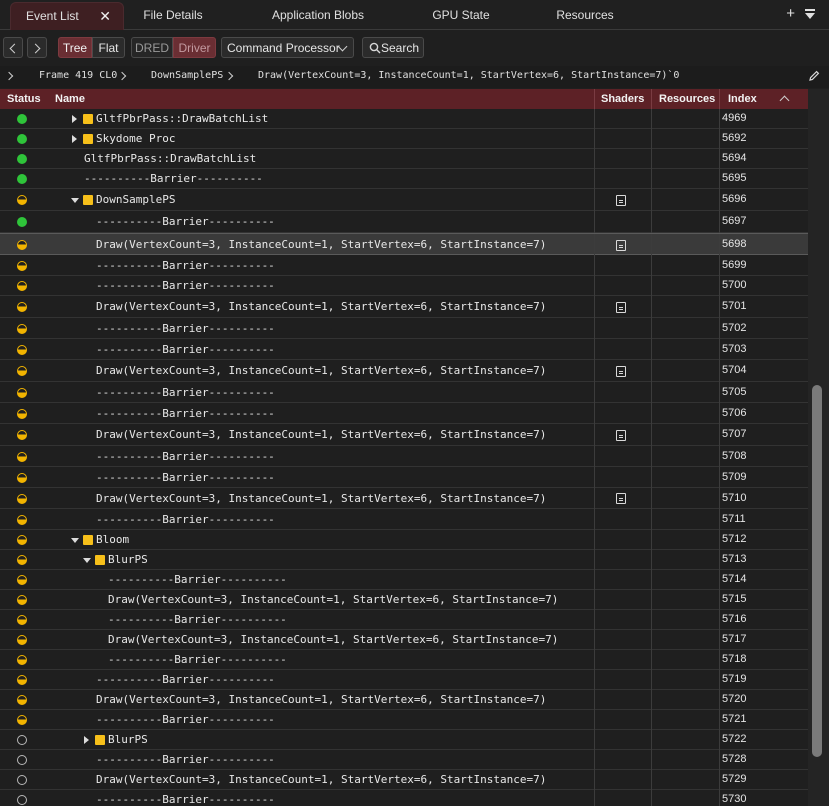  What do you see at coordinates (404, 179) in the screenshot?
I see `table-row: ----------Barrier---------- 5695` at bounding box center [404, 179].